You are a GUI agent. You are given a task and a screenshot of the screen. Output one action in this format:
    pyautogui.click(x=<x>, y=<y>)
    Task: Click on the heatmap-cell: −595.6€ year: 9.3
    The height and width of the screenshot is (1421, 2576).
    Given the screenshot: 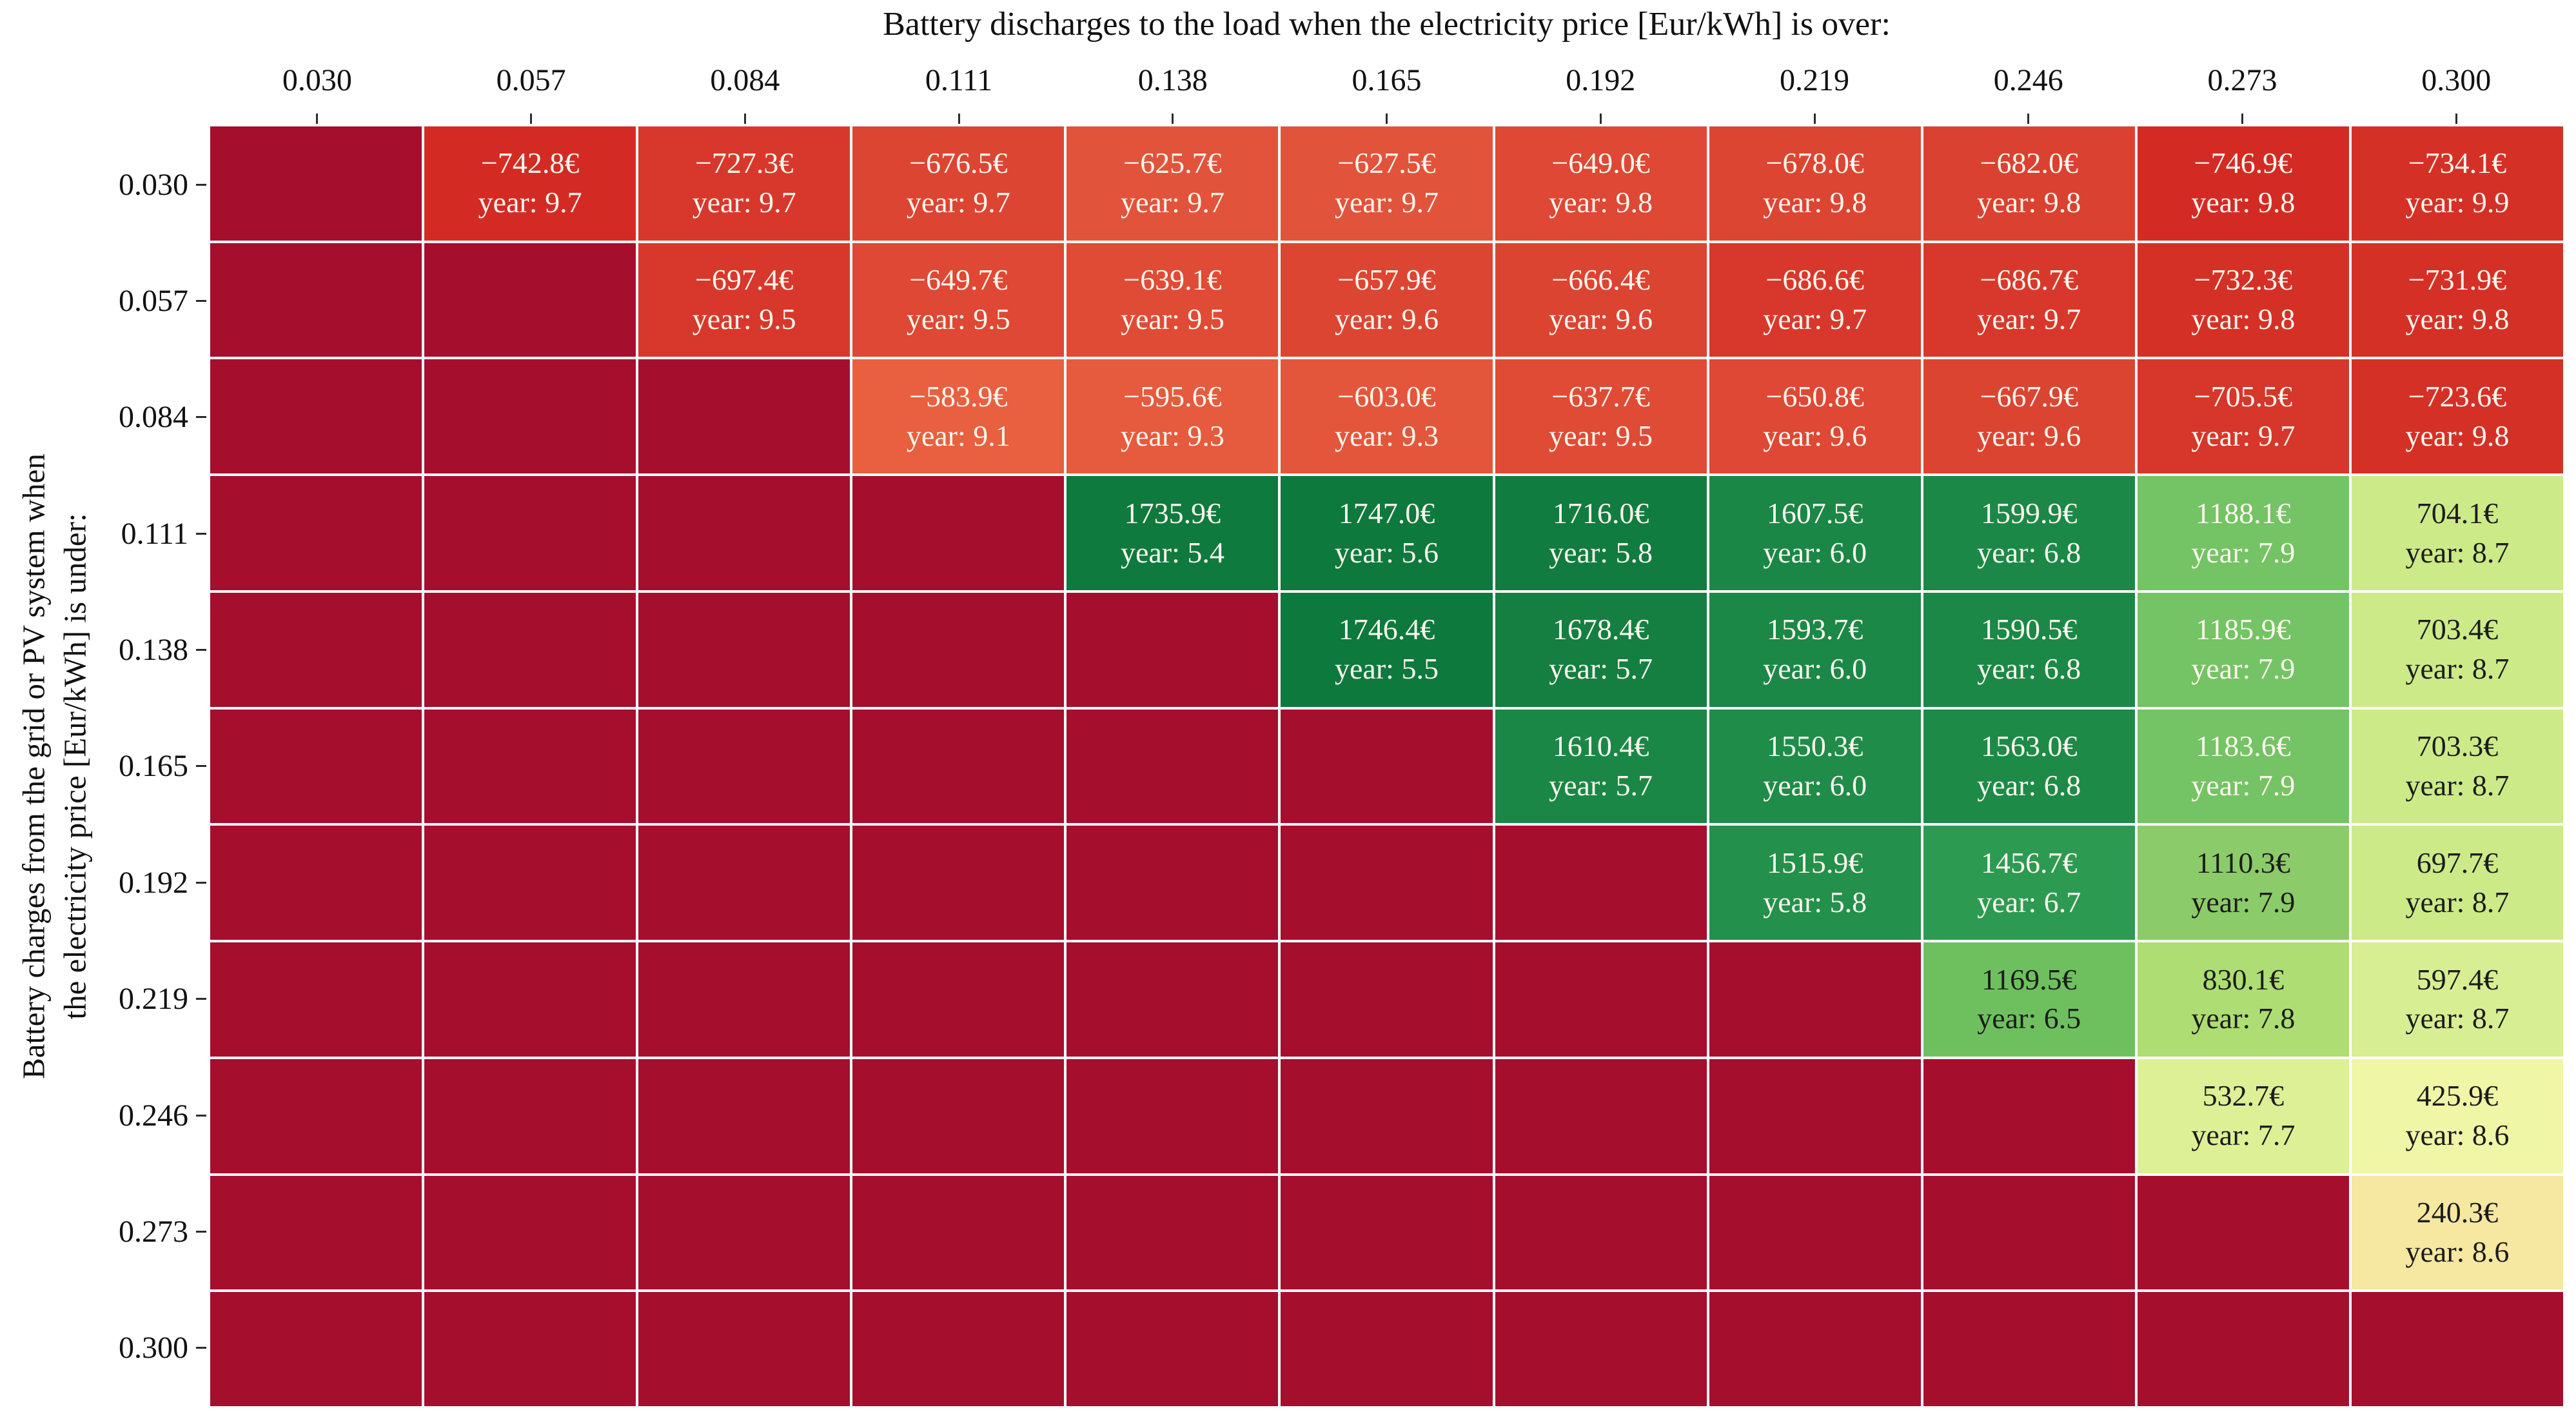 What is the action you would take?
    pyautogui.click(x=1173, y=416)
    